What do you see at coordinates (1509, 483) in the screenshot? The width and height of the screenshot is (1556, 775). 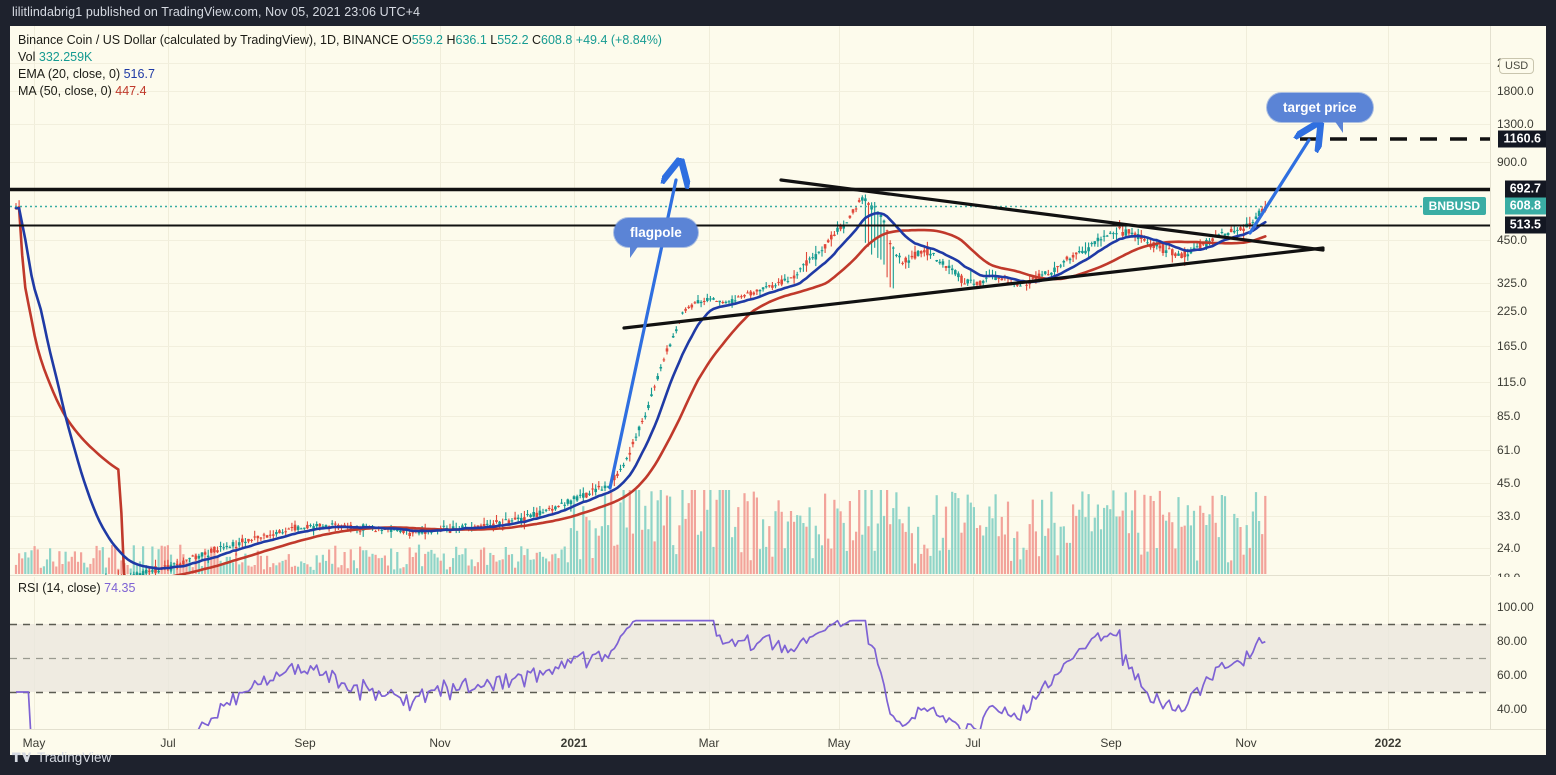 I see `price-axis-tick: 45.0` at bounding box center [1509, 483].